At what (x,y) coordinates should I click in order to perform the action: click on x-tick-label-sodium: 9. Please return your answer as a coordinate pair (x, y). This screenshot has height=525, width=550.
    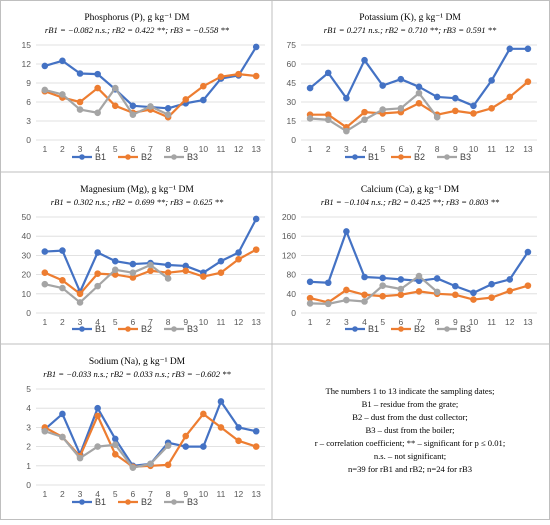
    Looking at the image, I should click on (185, 494).